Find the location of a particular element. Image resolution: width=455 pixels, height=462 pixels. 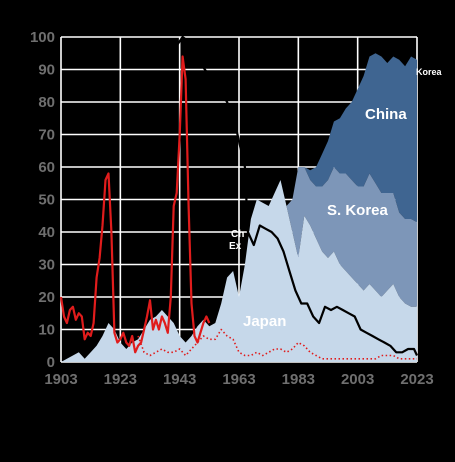

y-tick-label: 0 is located at coordinates (51, 362).